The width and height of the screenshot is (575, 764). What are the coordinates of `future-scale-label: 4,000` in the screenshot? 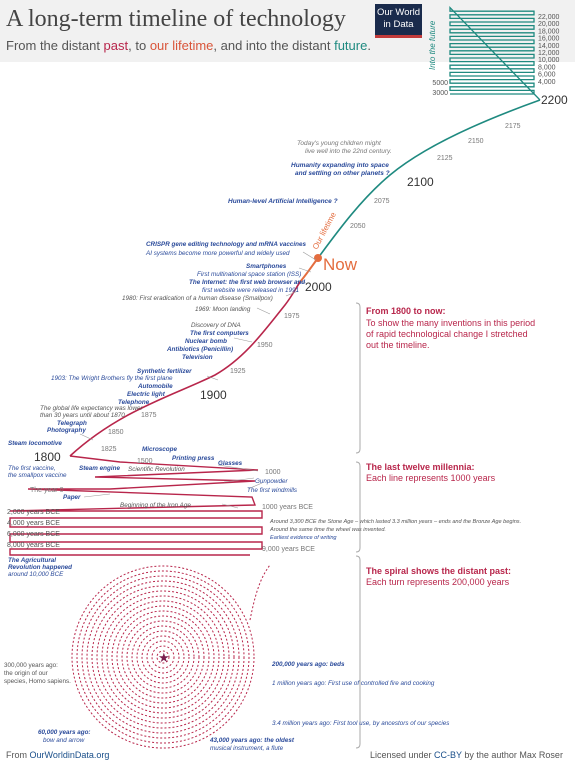 It's located at (547, 82).